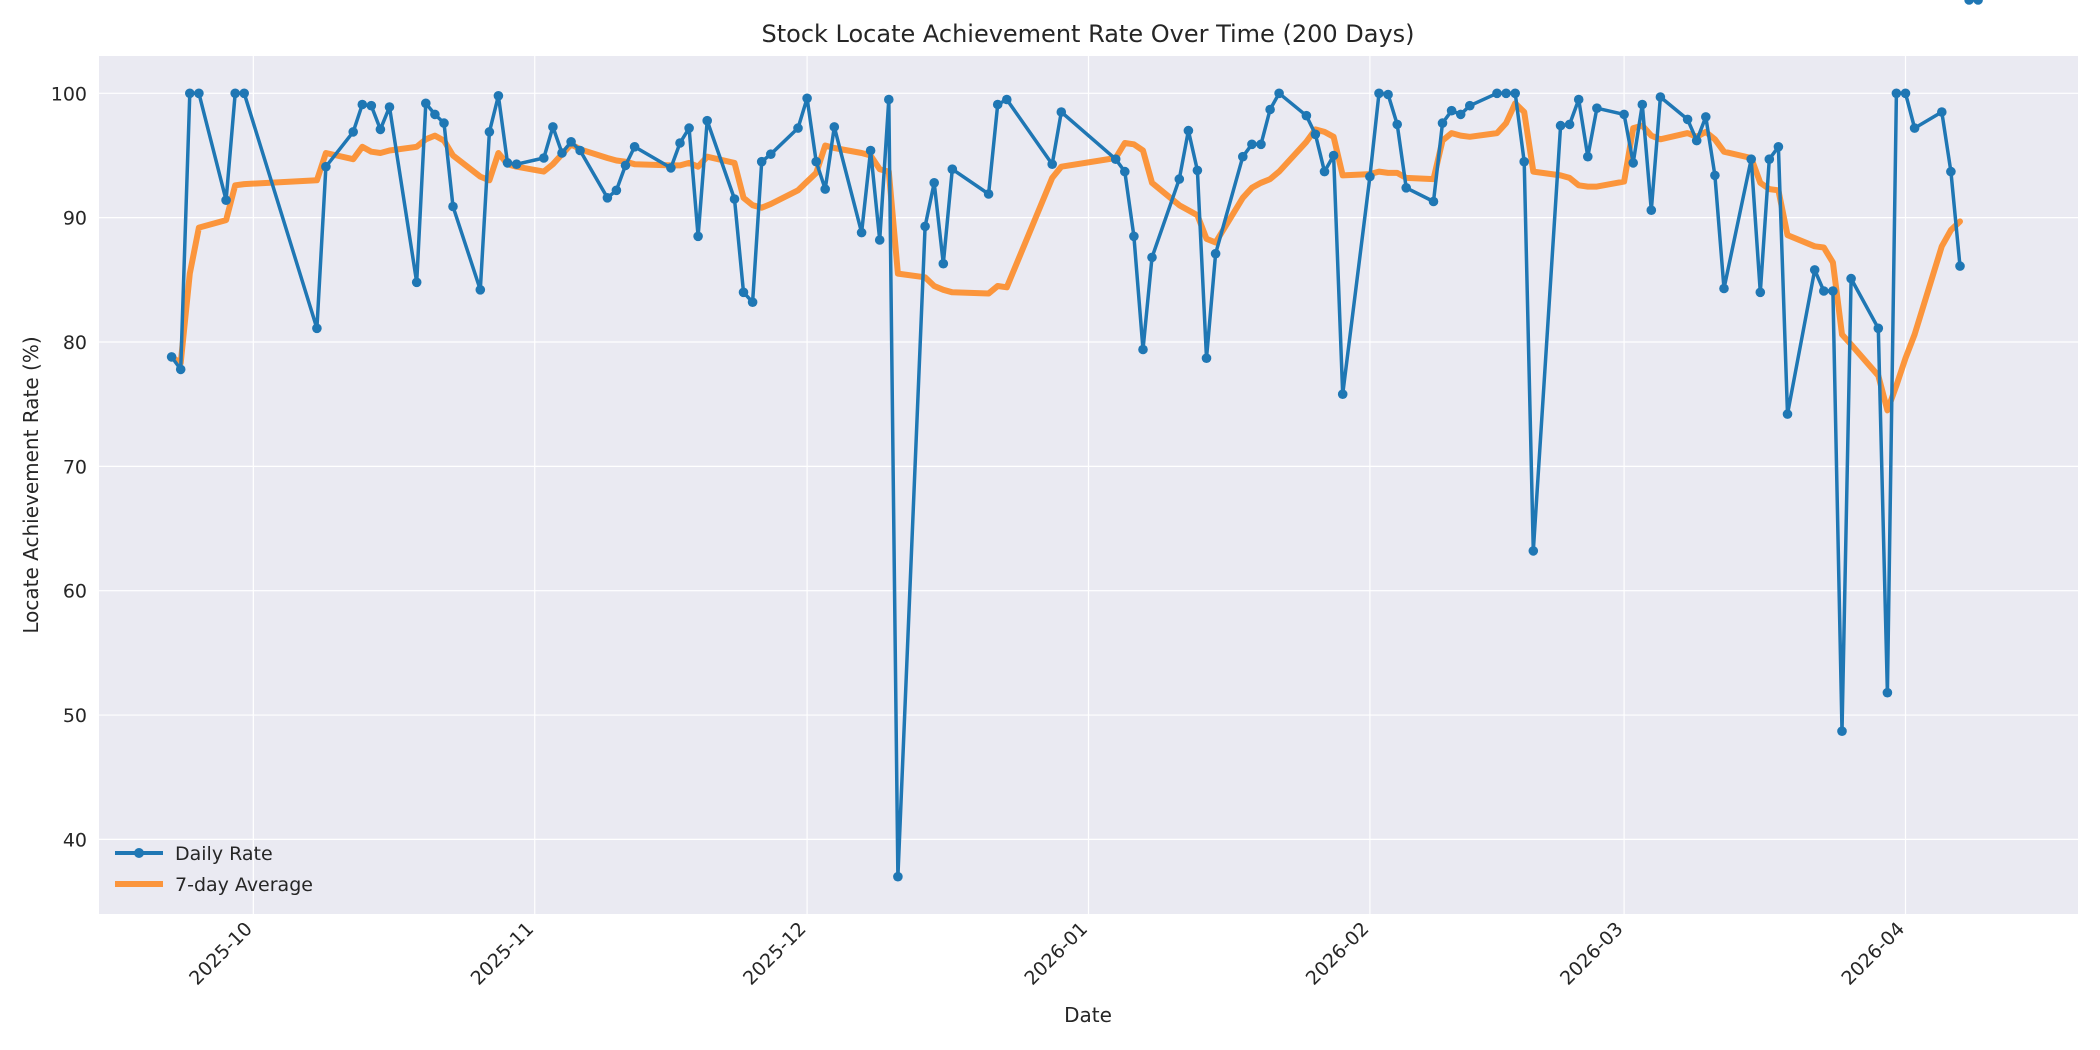  What do you see at coordinates (75, 840) in the screenshot?
I see `y-tick-label: 40` at bounding box center [75, 840].